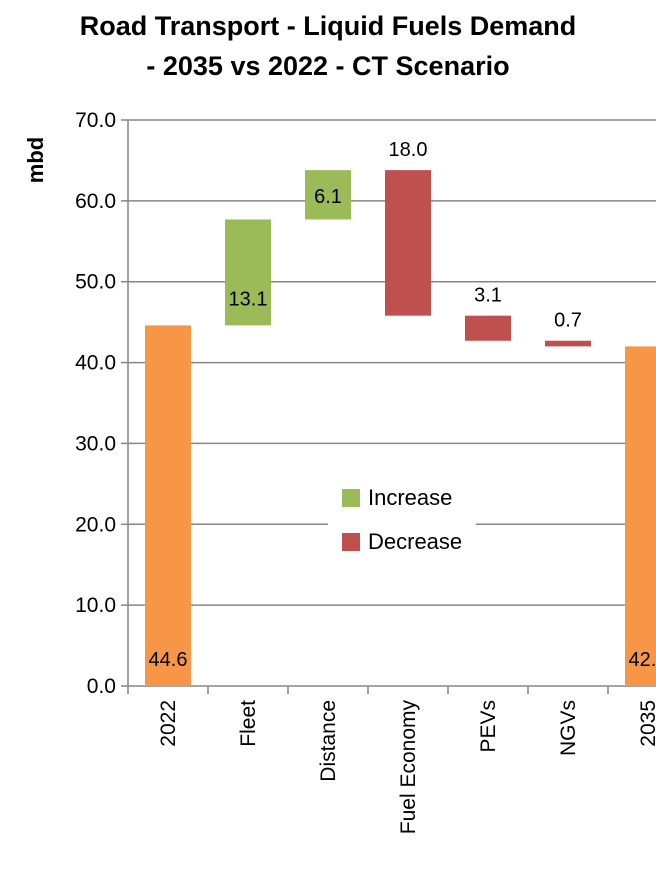 The image size is (656, 872). Describe the element at coordinates (168, 505) in the screenshot. I see `bar-2022` at that location.